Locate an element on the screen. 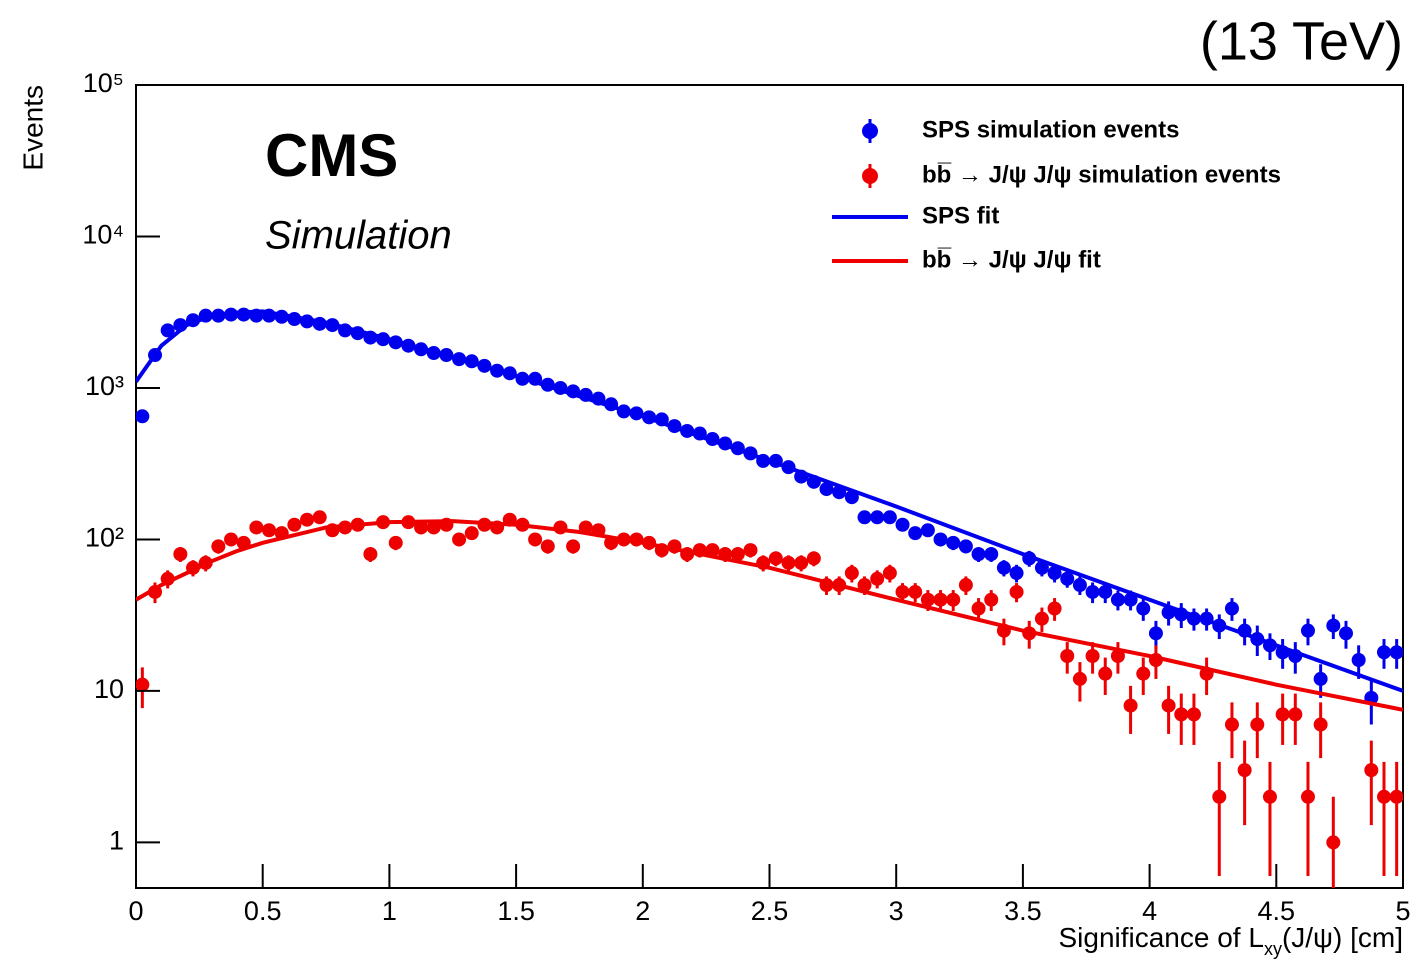 This screenshot has width=1415, height=967. experiment-label: CMS is located at coordinates (331, 155).